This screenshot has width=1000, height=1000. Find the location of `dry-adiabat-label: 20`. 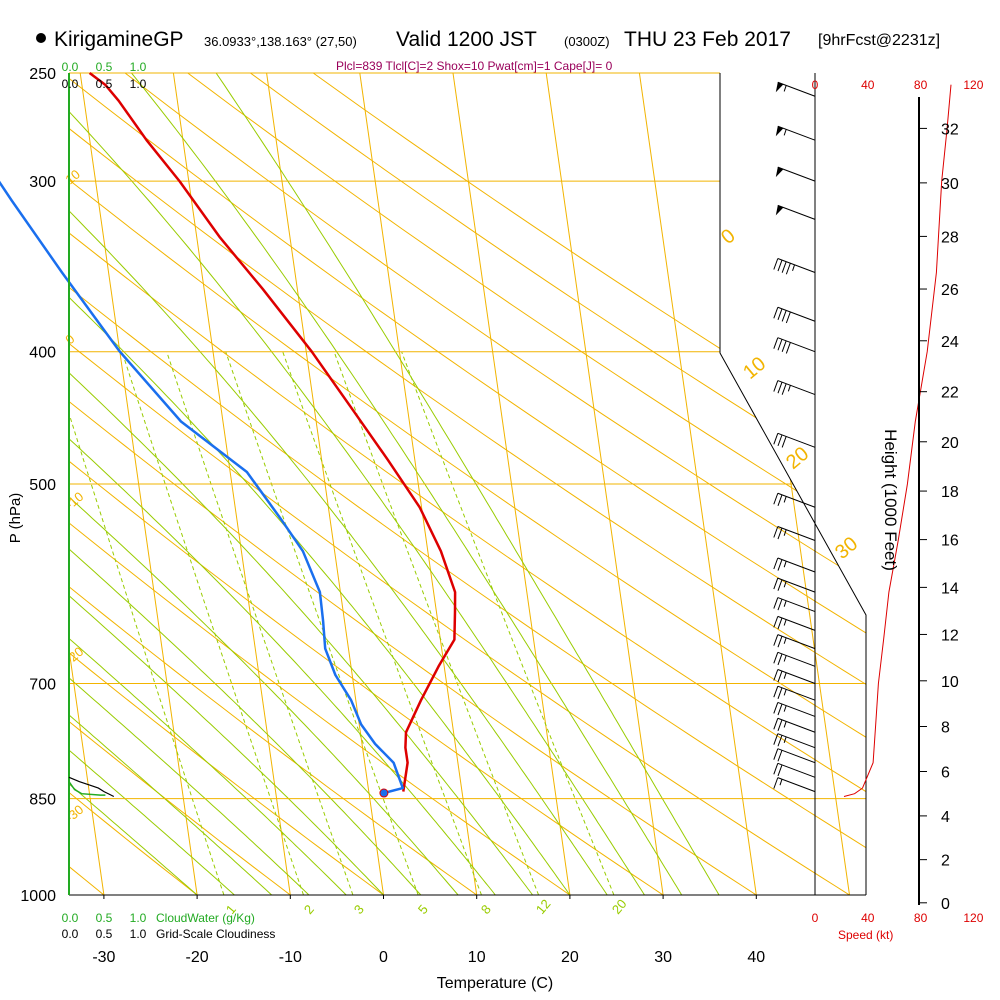

dry-adiabat-label: 20 is located at coordinates (797, 458).